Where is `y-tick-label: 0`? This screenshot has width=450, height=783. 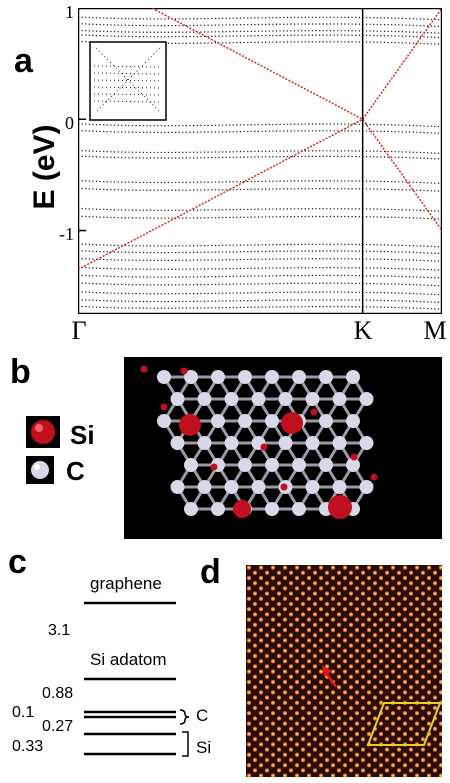 y-tick-label: 0 is located at coordinates (69, 123).